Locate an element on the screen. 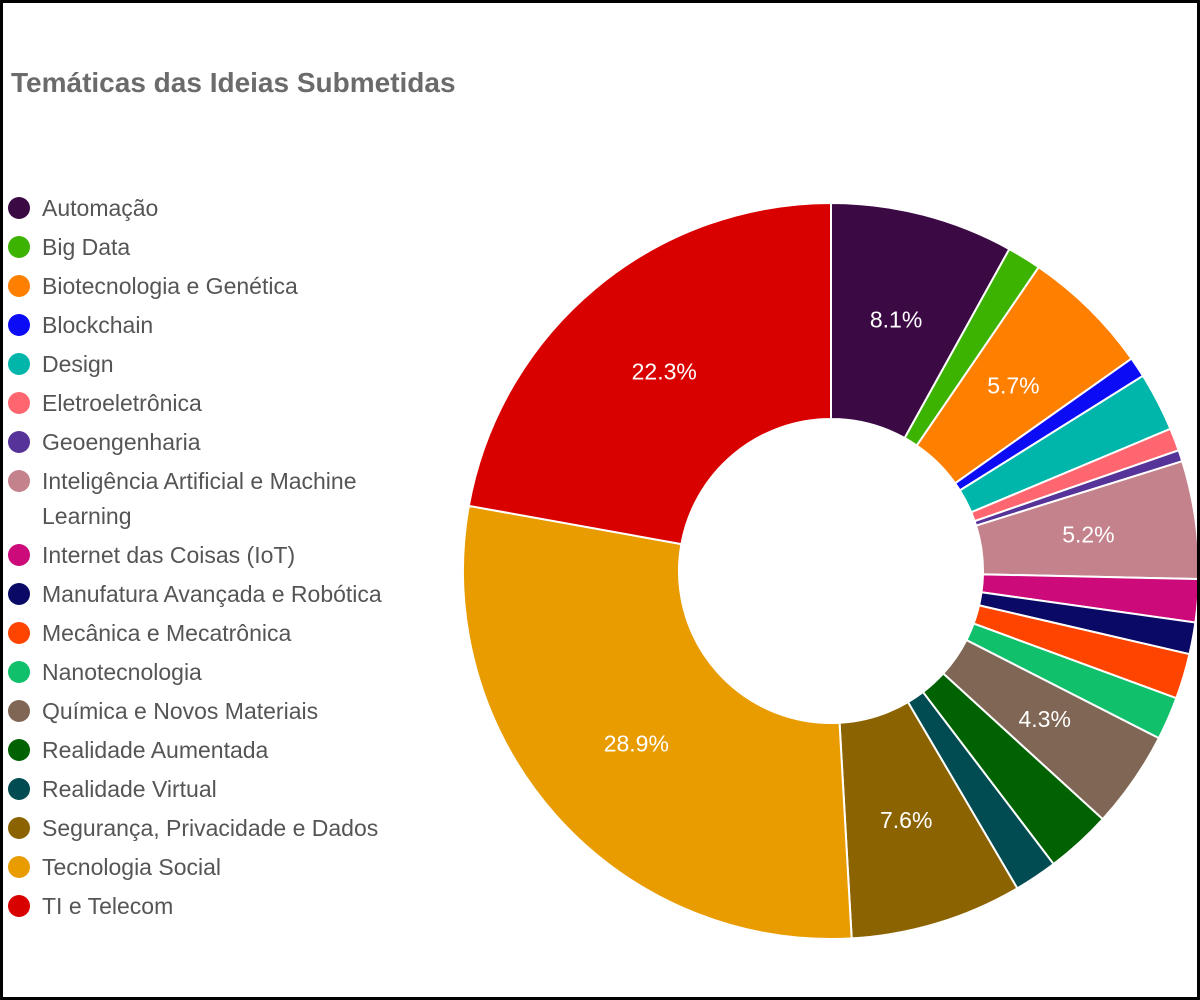  legend-label: Geoengenharia is located at coordinates (121, 442).